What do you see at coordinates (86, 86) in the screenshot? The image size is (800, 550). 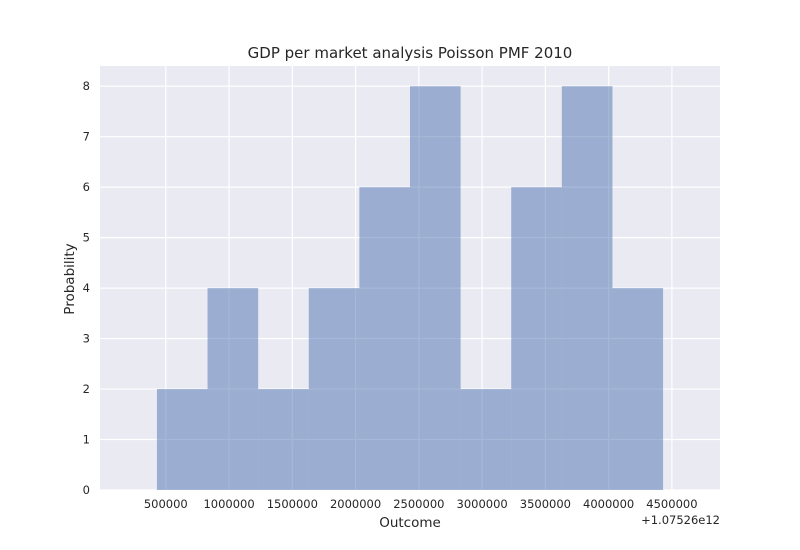 I see `y-tick-label: 8` at bounding box center [86, 86].